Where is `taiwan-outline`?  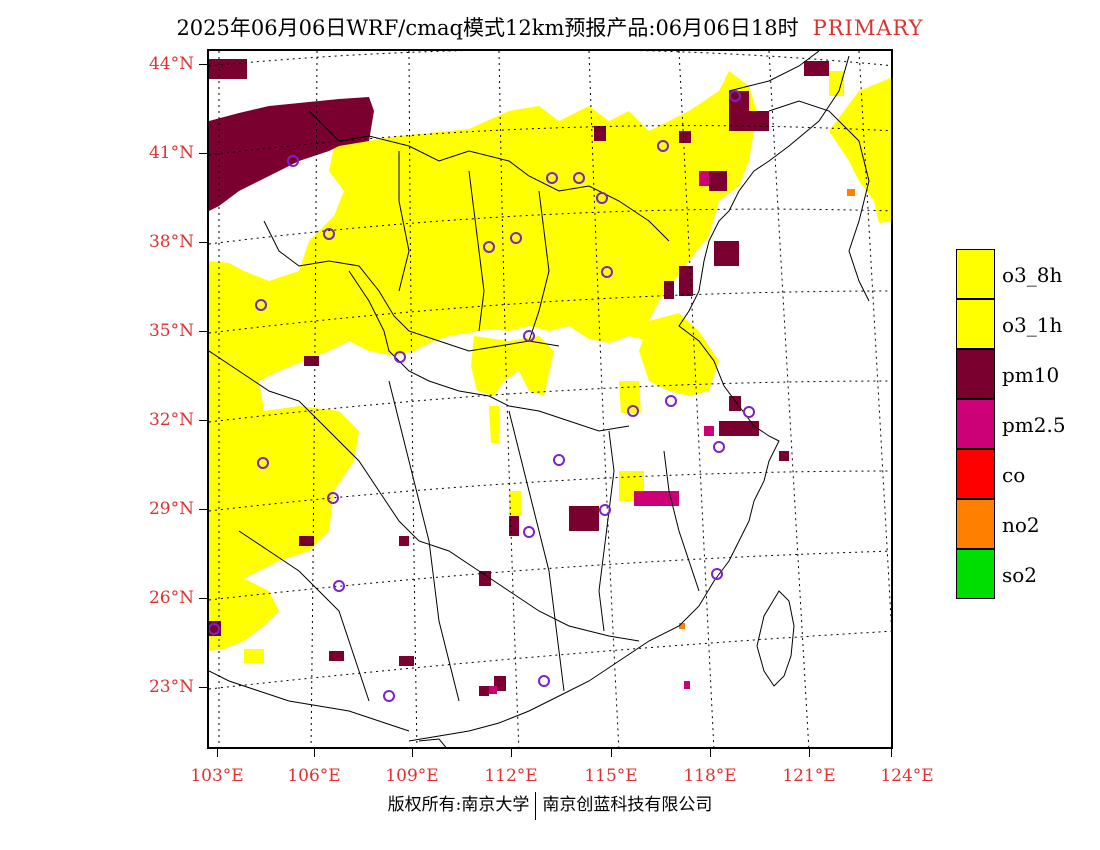
taiwan-outline is located at coordinates (775, 638).